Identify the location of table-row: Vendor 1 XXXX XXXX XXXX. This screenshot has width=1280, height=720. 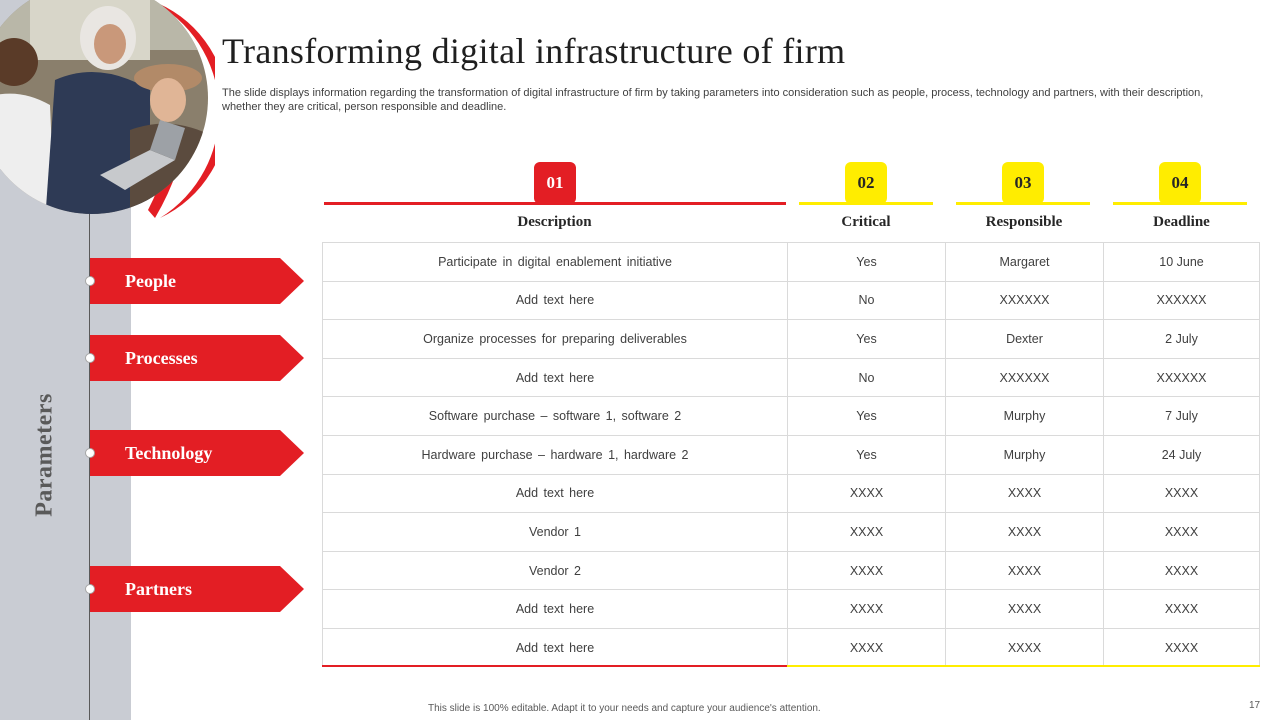
(791, 531).